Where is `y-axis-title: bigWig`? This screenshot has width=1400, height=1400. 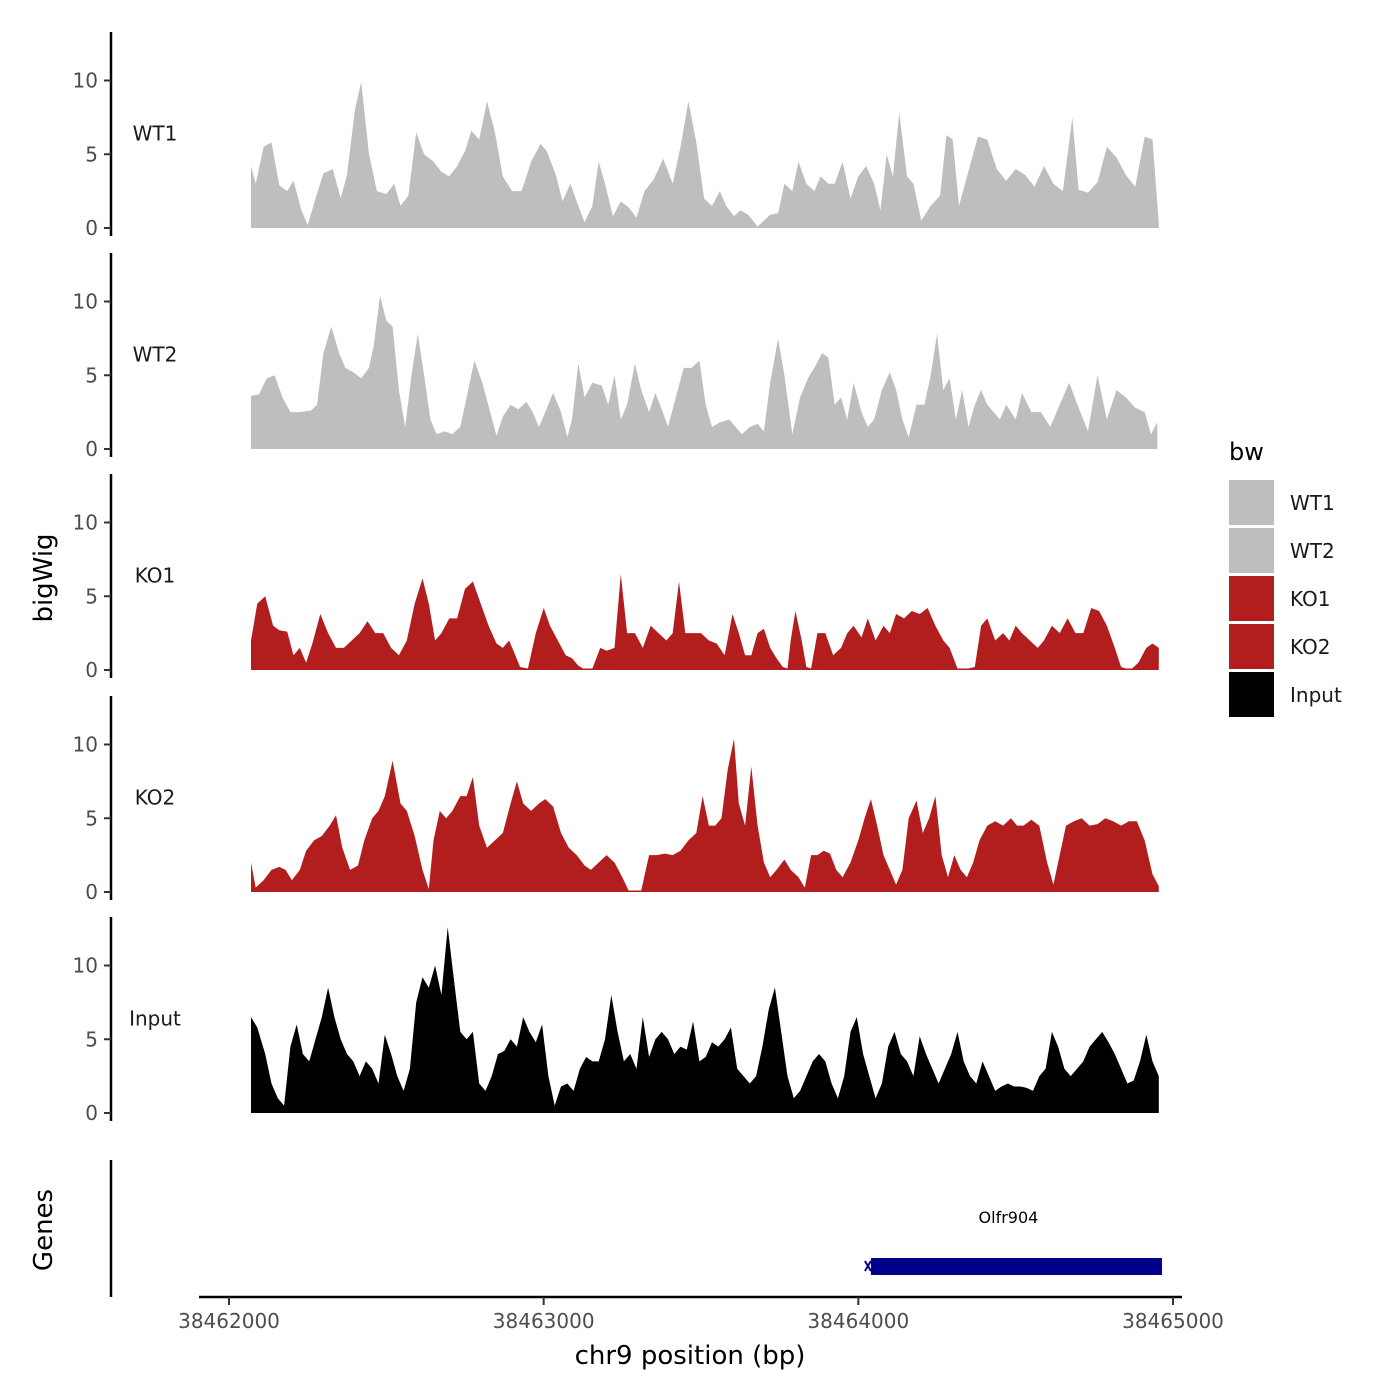 y-axis-title: bigWig is located at coordinates (44, 577).